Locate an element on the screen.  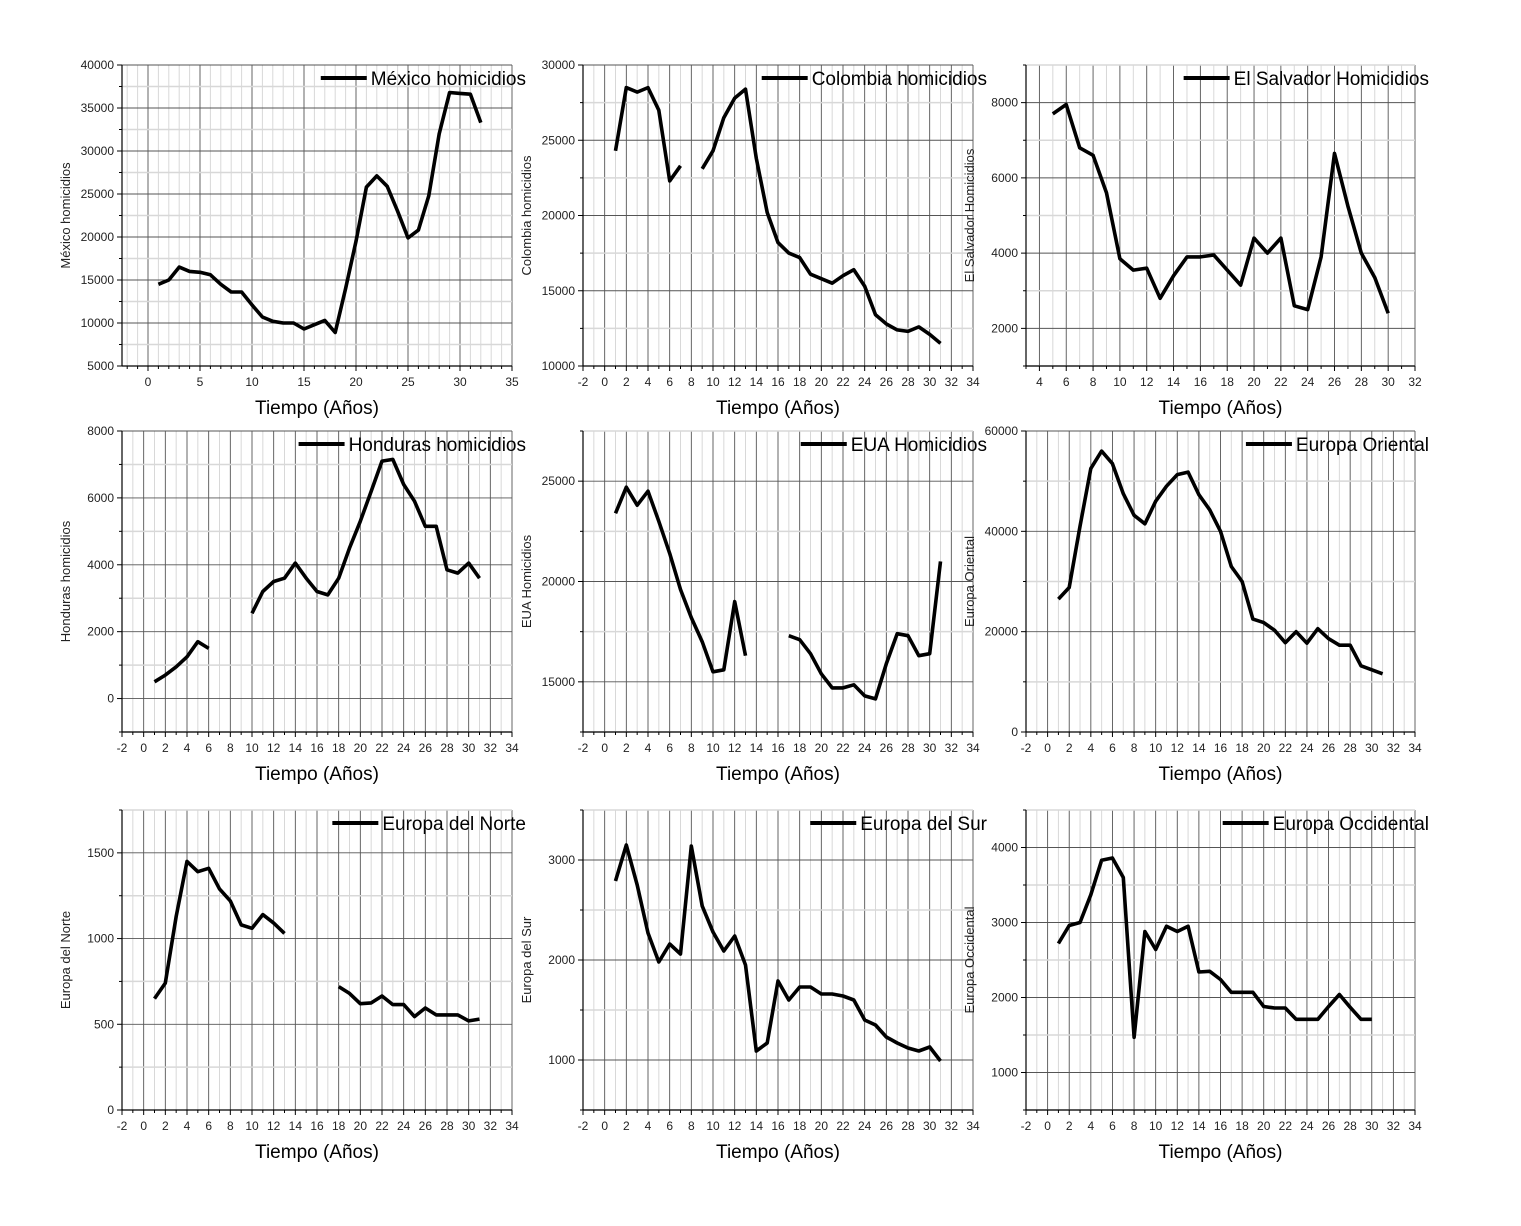
legend-label: Europa Oriental is located at coordinates (1362, 445).